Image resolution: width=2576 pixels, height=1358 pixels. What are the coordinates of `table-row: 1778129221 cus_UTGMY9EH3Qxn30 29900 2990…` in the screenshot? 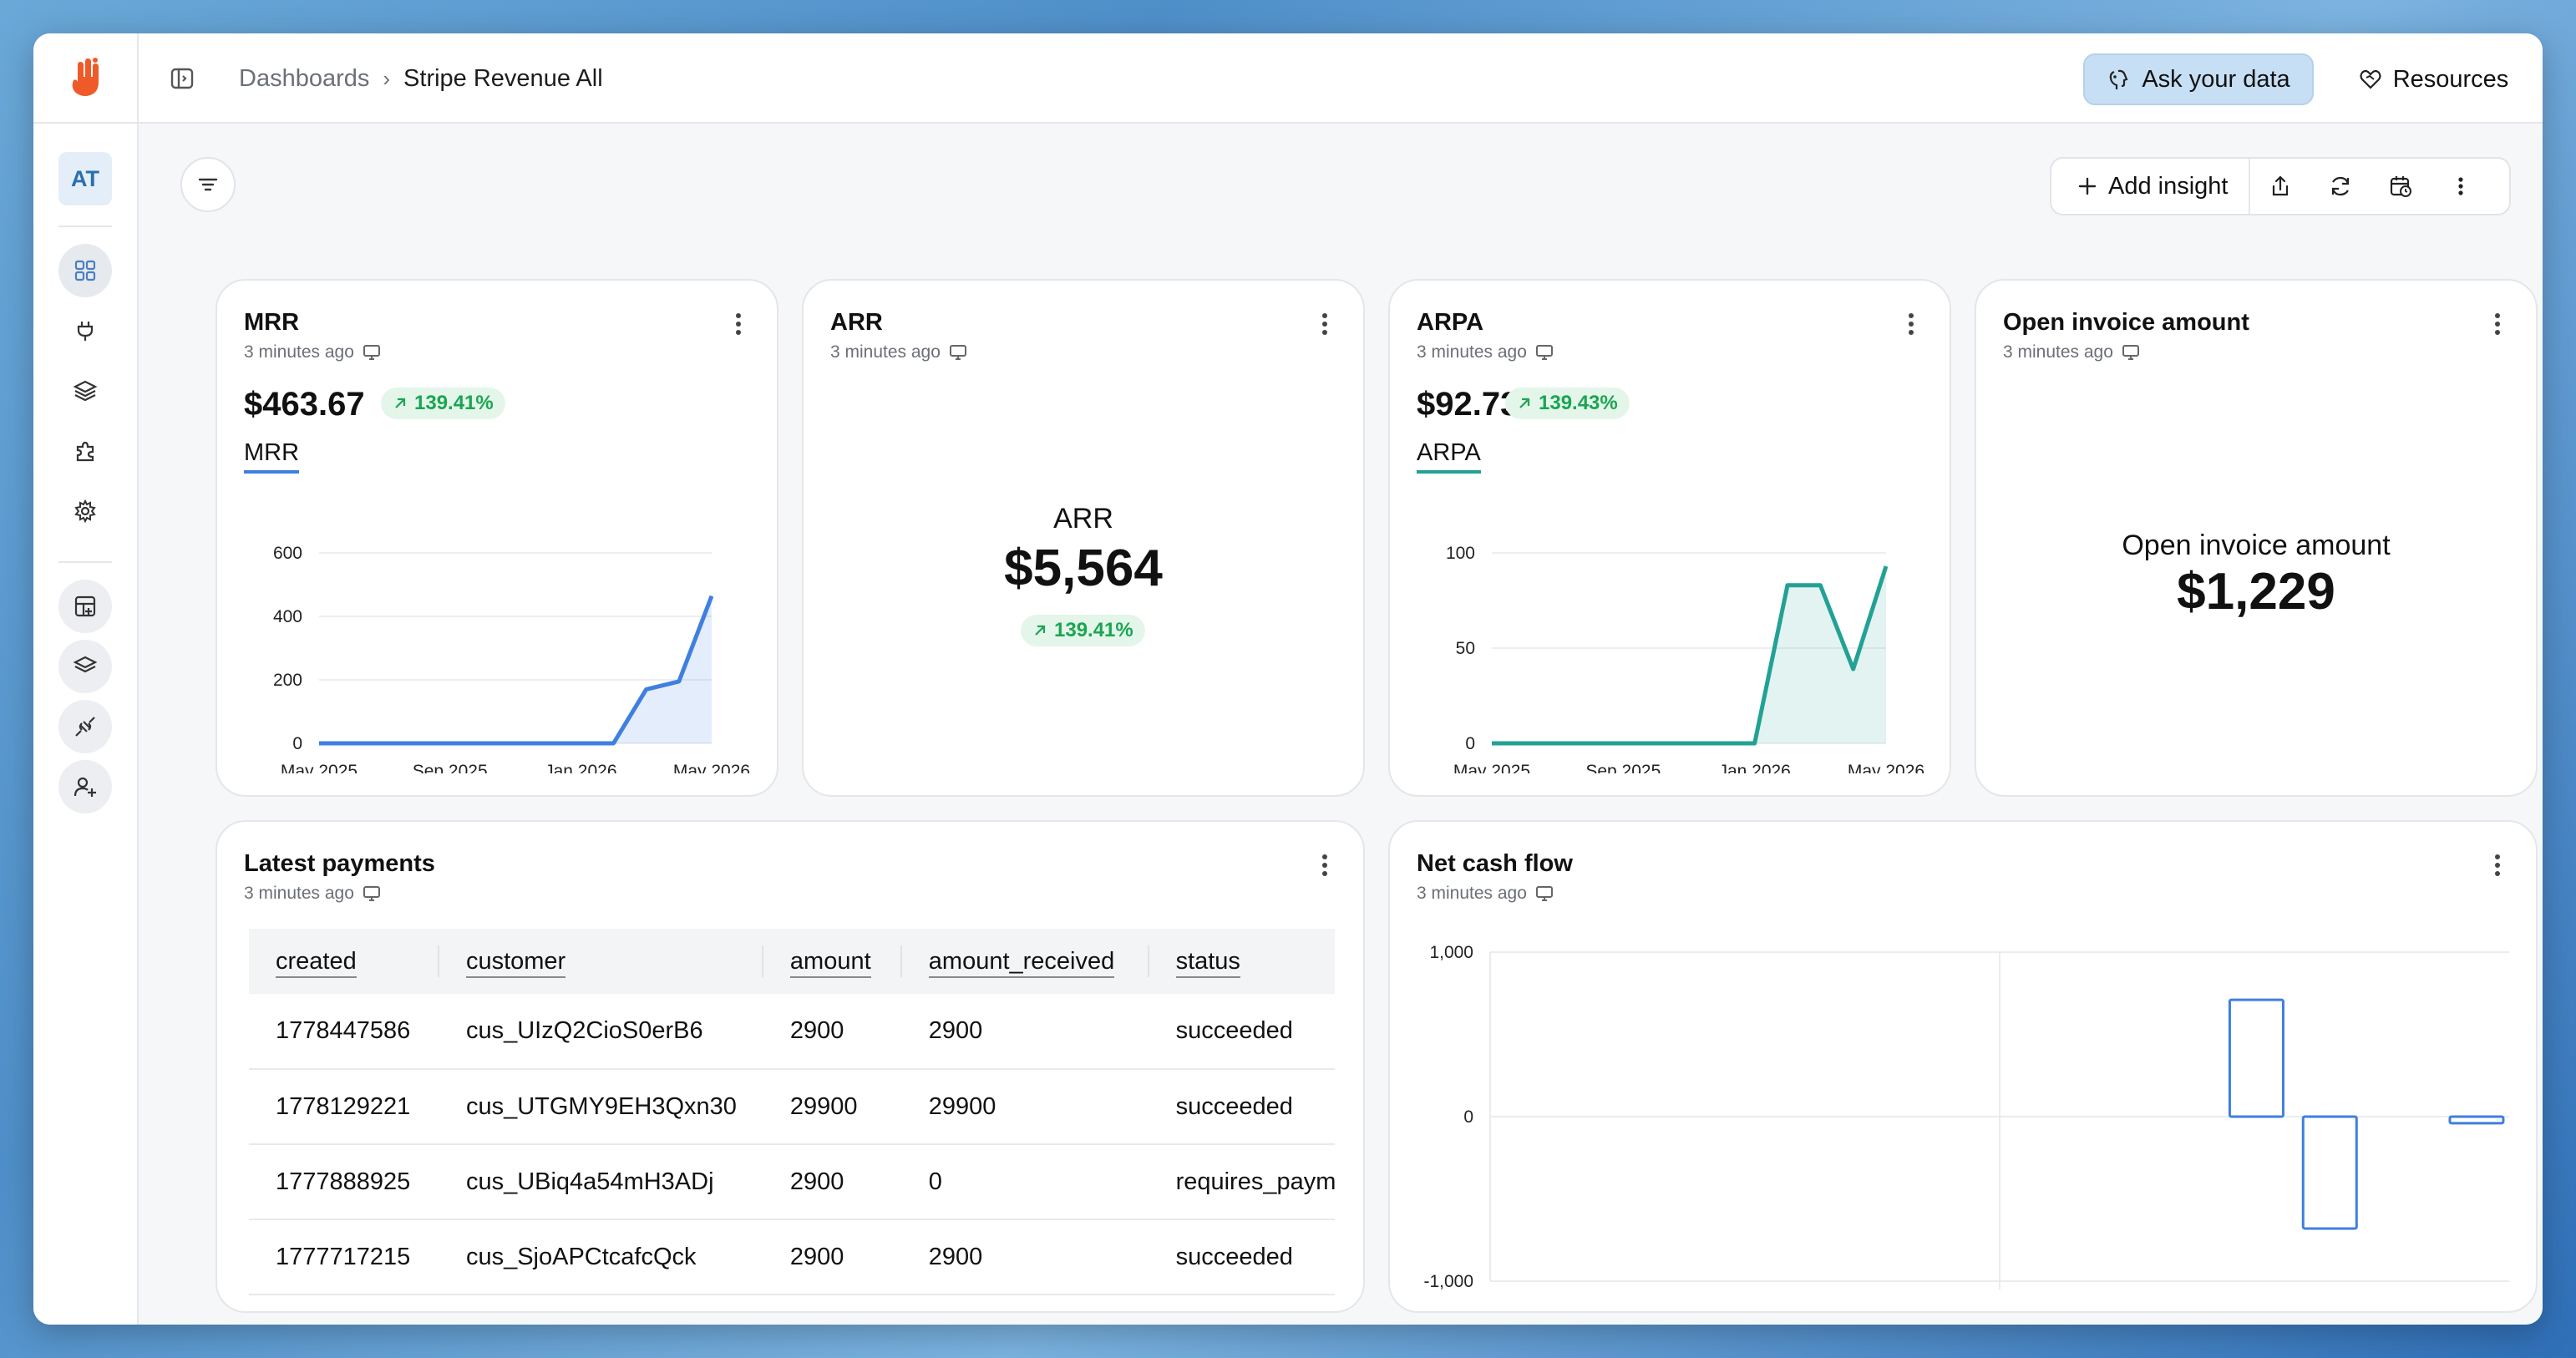 It's located at (792, 1107).